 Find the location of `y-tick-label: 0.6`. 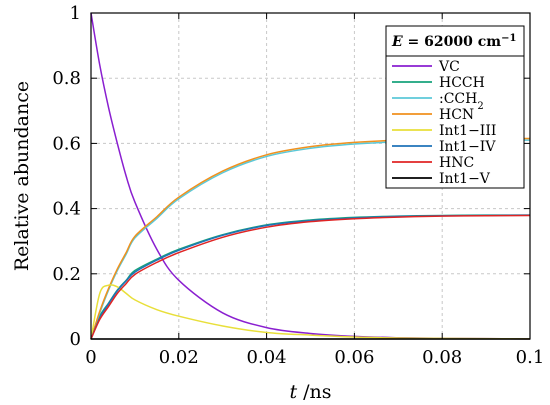

y-tick-label: 0.6 is located at coordinates (66, 143).